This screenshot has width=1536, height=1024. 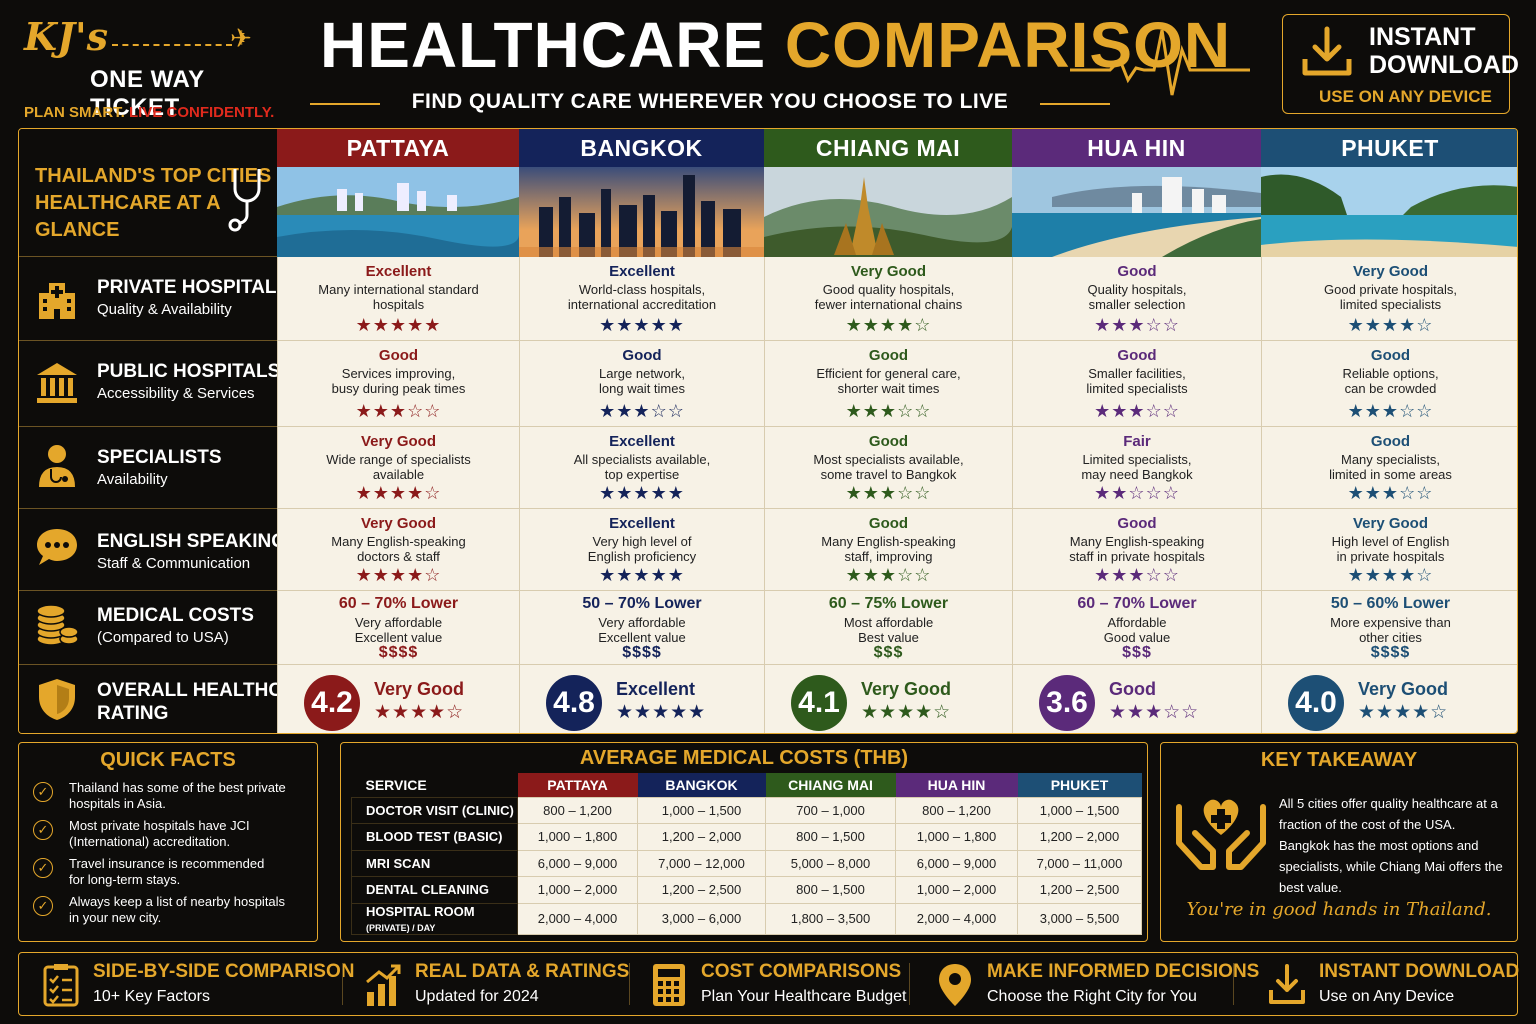 I want to click on row-sub: Quality & Availability, so click(x=164, y=309).